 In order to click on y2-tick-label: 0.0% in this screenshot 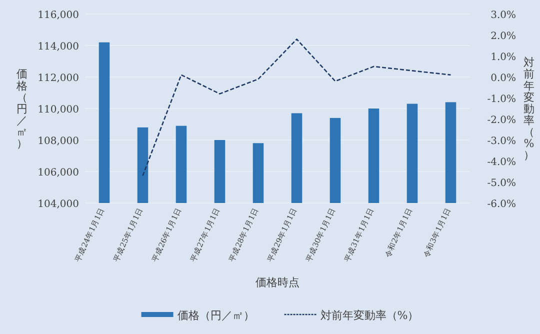, I will do `click(503, 78)`.